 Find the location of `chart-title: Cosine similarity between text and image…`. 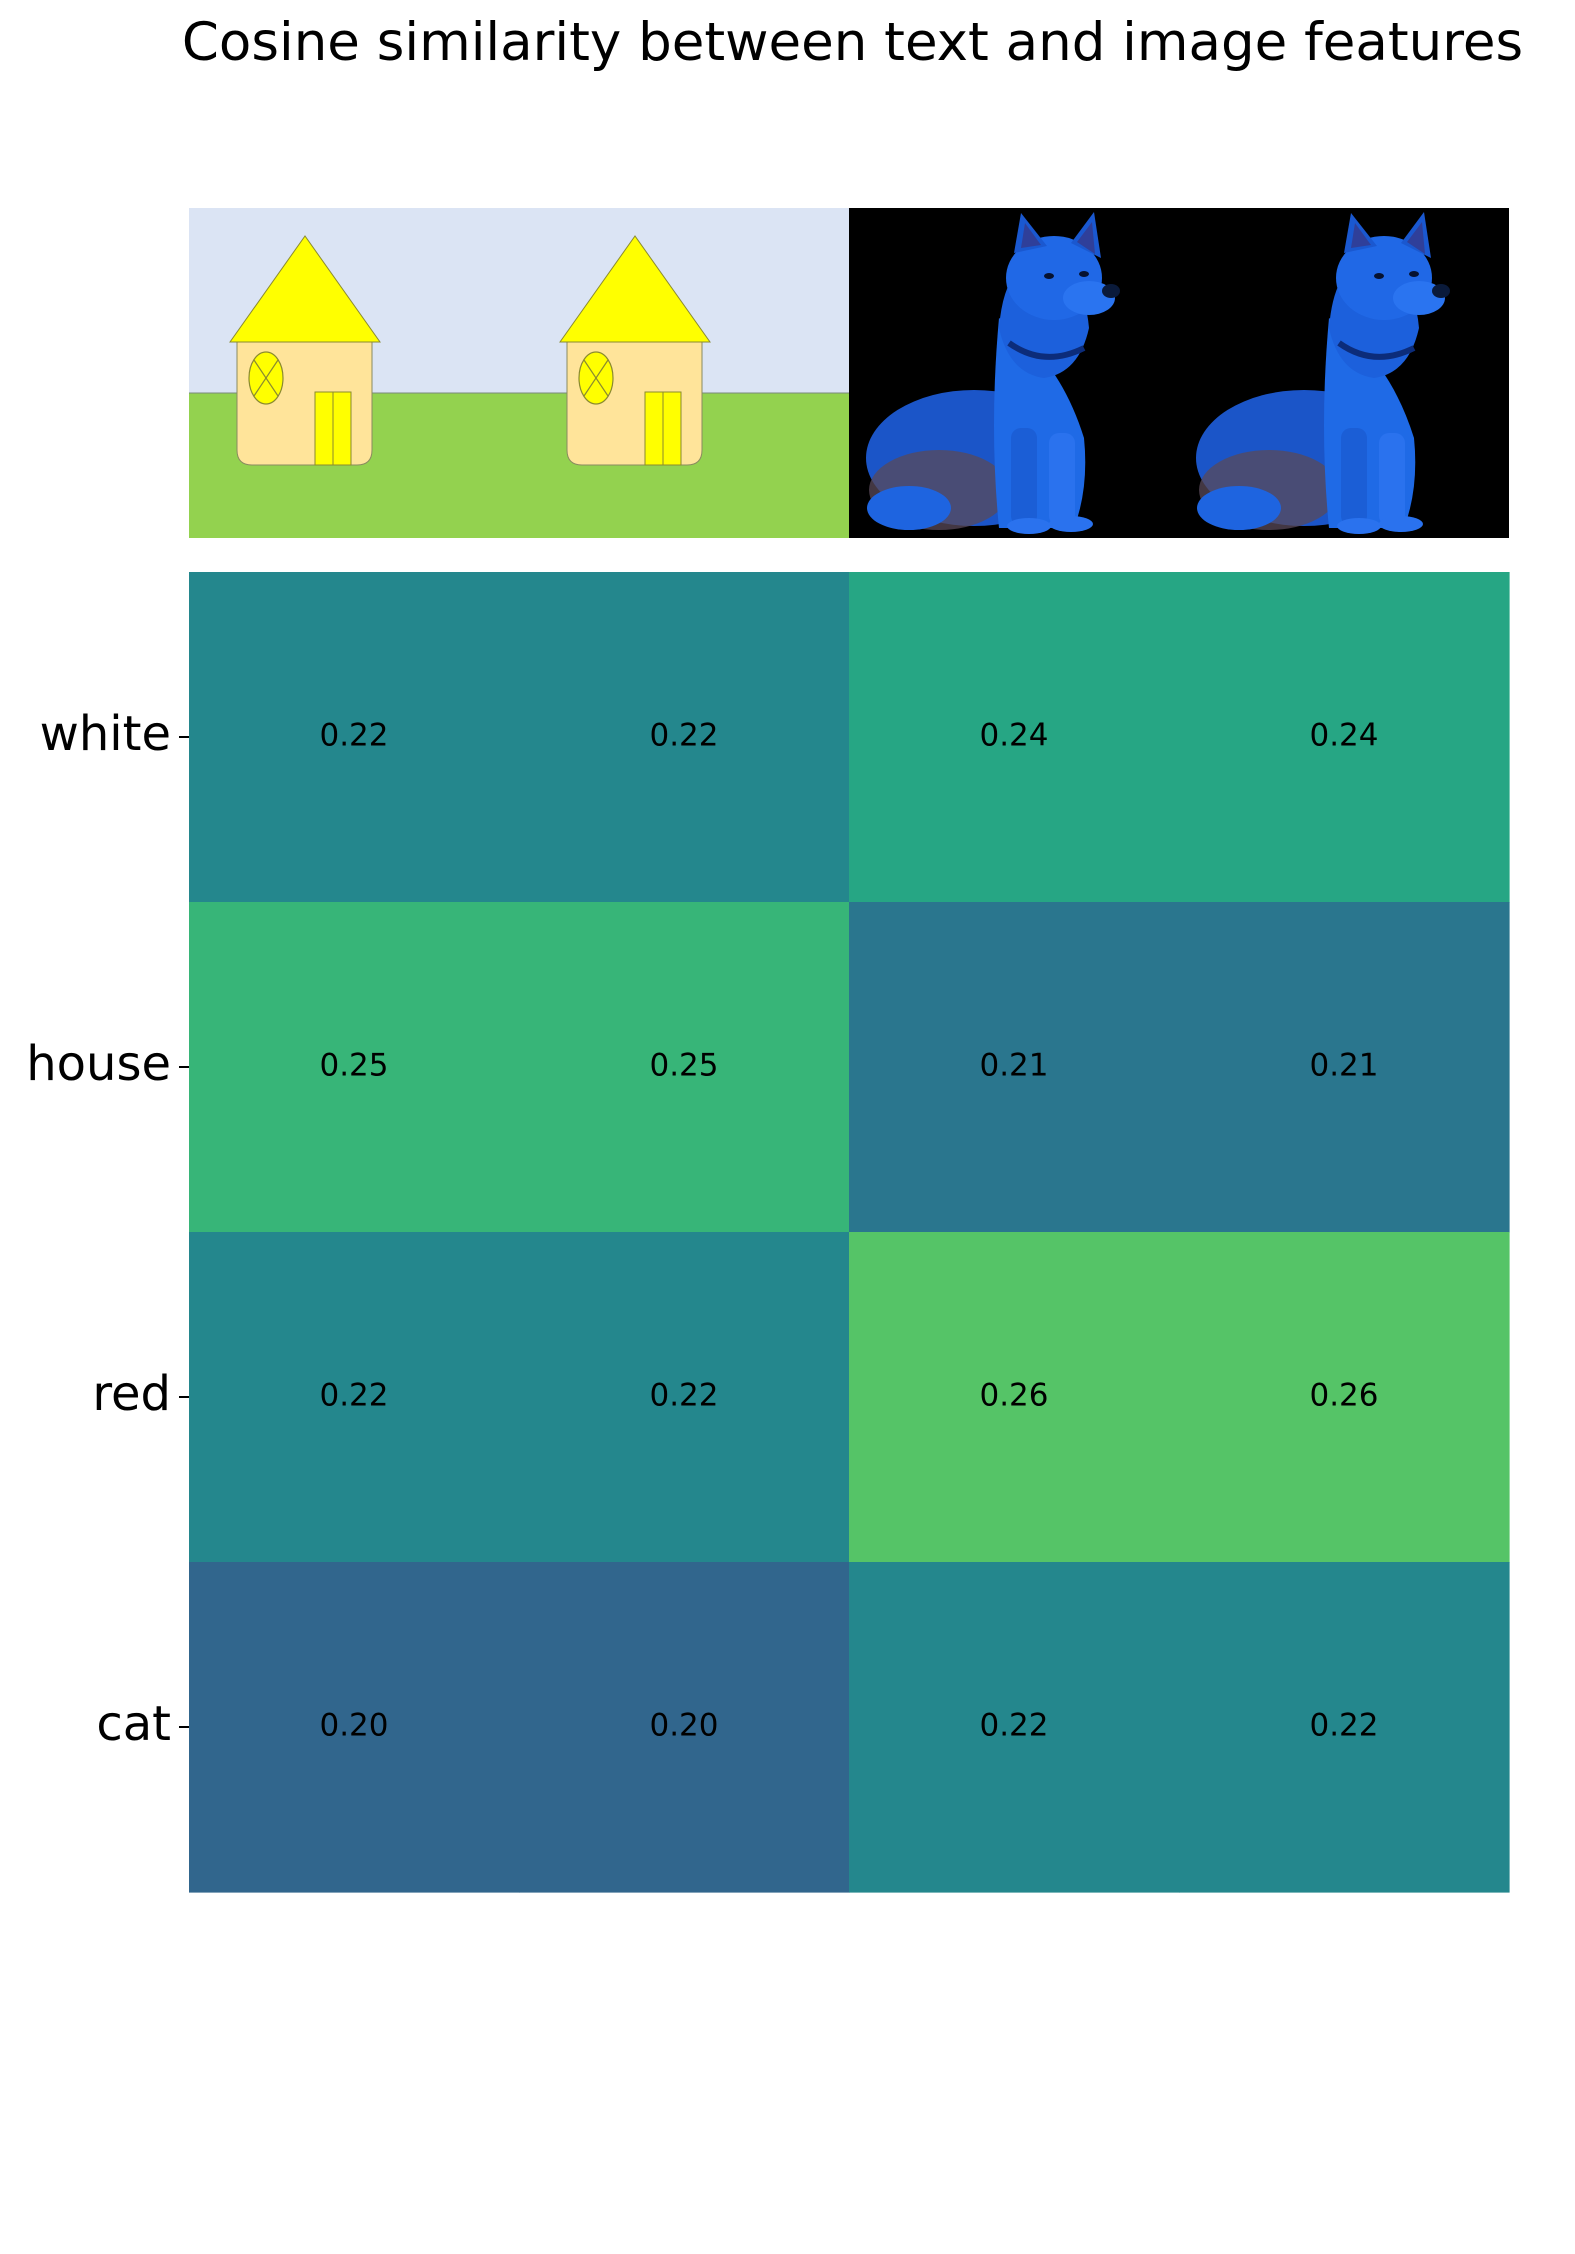

chart-title: Cosine similarity between text and image… is located at coordinates (852, 42).